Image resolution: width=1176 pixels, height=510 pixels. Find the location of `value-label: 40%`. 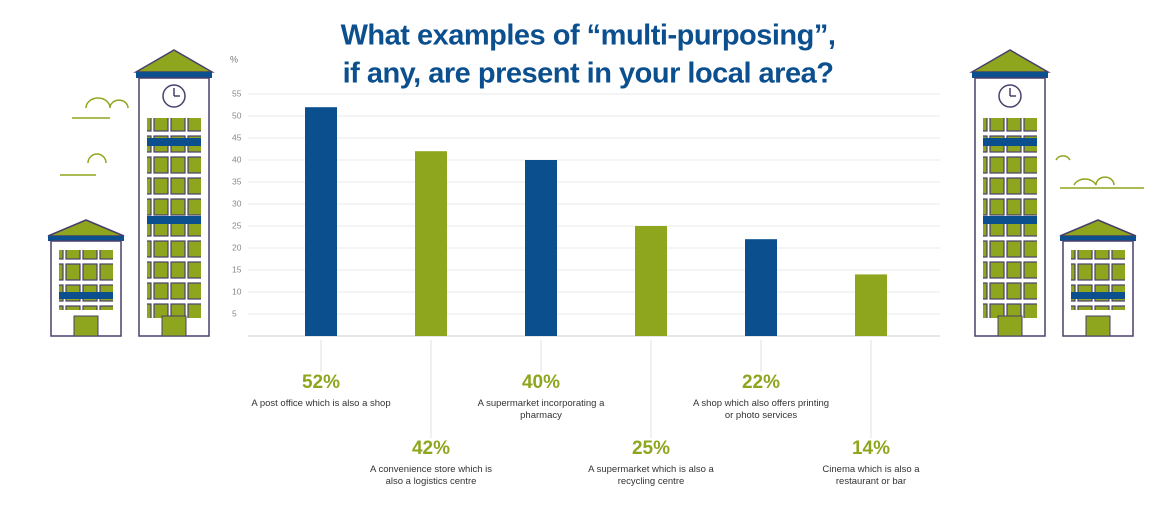

value-label: 40% is located at coordinates (541, 382).